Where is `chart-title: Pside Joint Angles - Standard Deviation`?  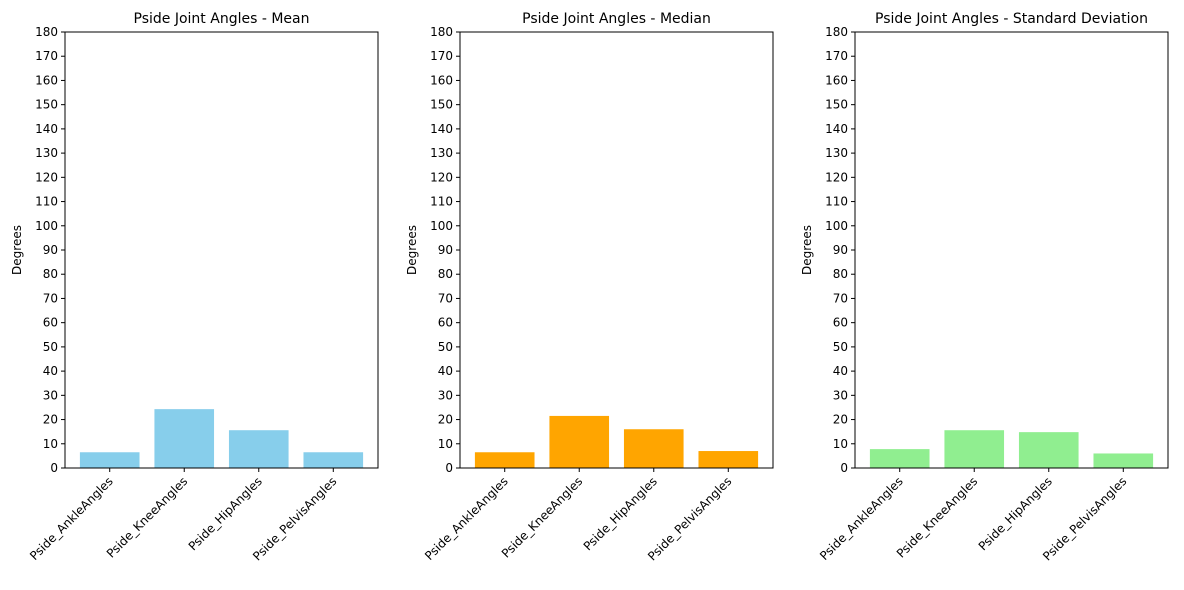
chart-title: Pside Joint Angles - Standard Deviation is located at coordinates (1011, 19).